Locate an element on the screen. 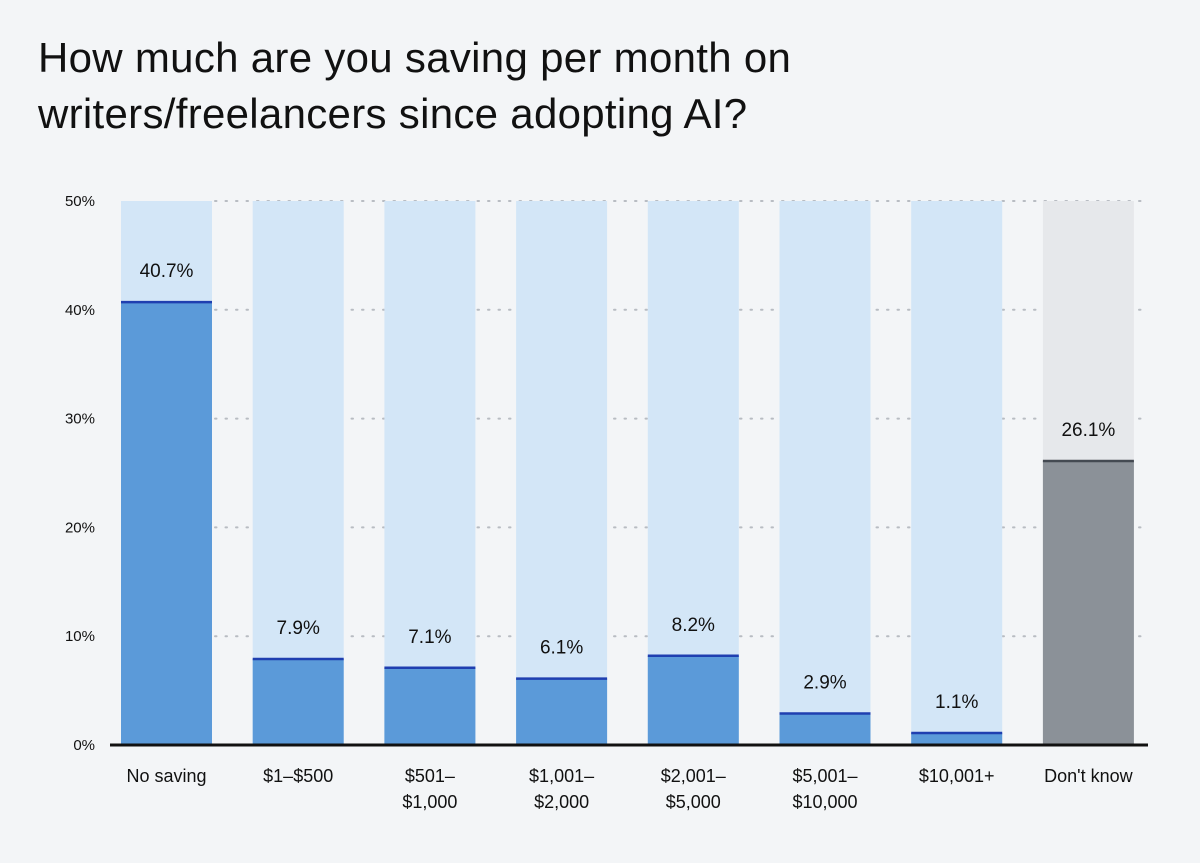  x-tick-label: $2,000 is located at coordinates (561, 802).